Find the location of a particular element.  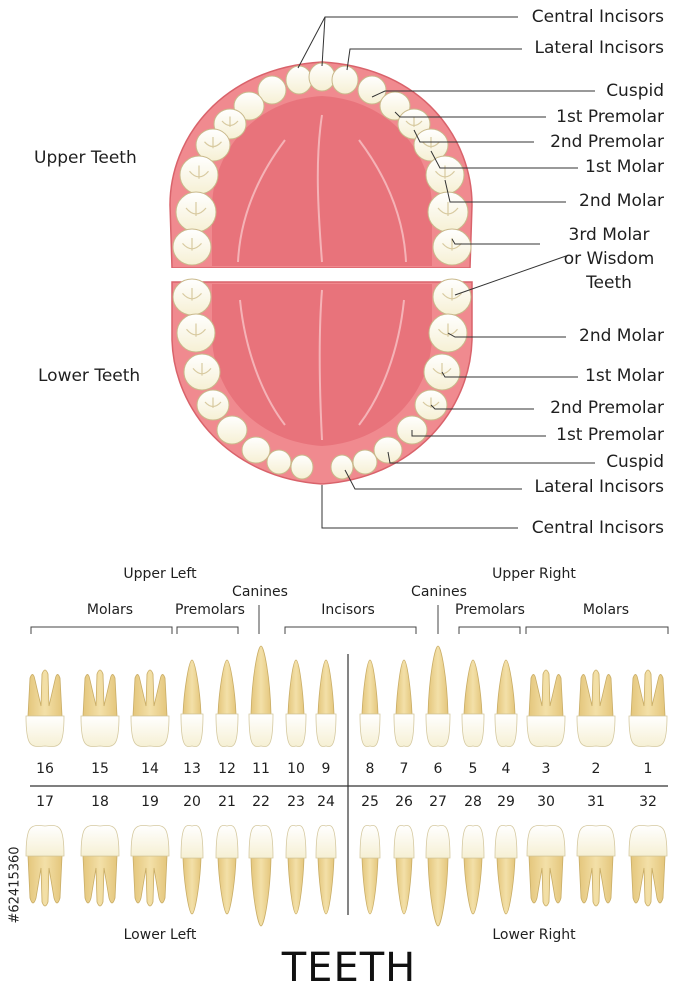

tooth-number: 16 is located at coordinates (45, 769).